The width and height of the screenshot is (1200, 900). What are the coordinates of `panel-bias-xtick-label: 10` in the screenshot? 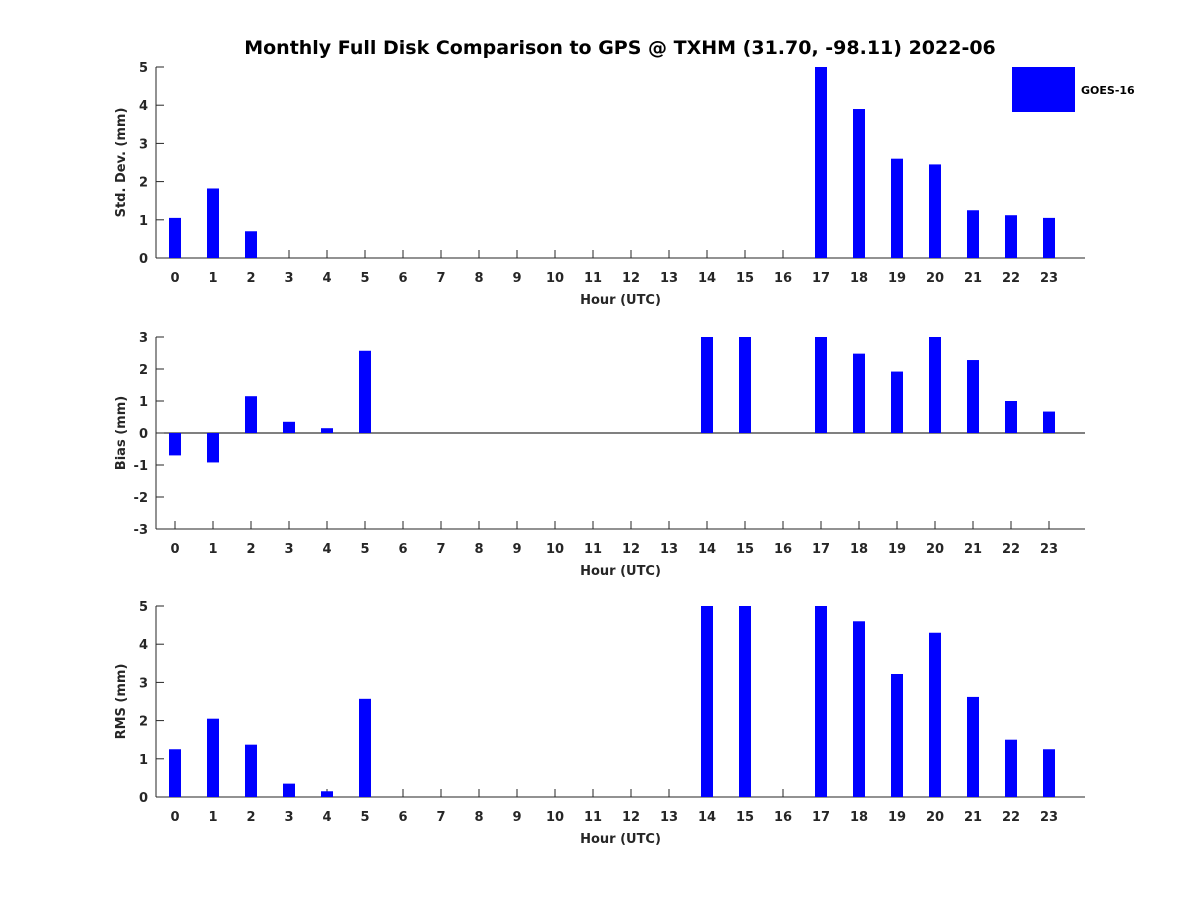 It's located at (555, 549).